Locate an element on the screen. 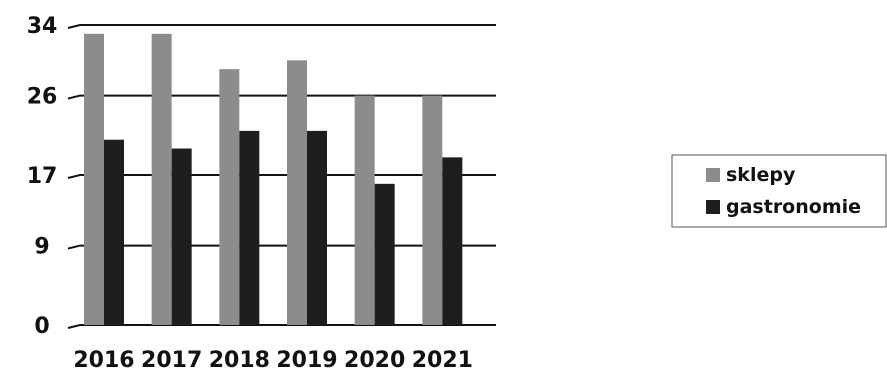 Image resolution: width=887 pixels, height=378 pixels. x-tick-label: 2018 is located at coordinates (239, 360).